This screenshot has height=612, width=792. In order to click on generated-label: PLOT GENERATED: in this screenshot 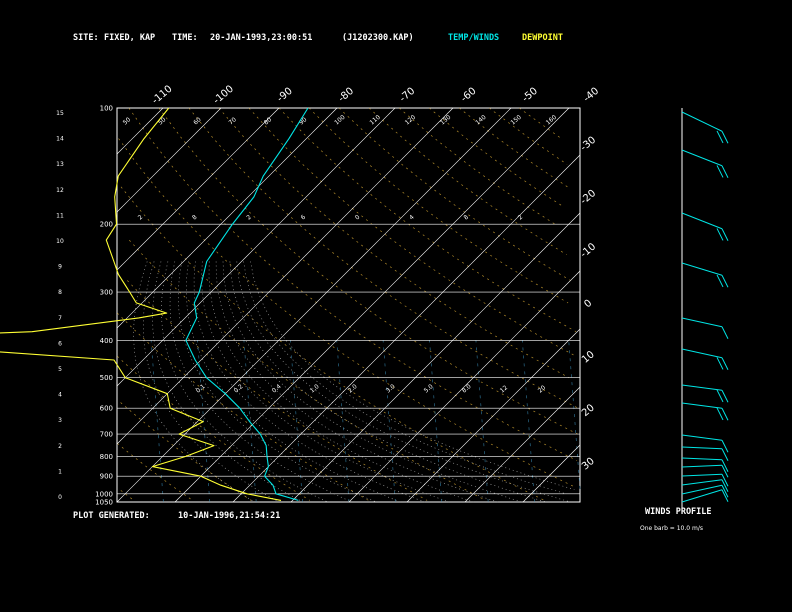, I will do `click(111, 516)`.